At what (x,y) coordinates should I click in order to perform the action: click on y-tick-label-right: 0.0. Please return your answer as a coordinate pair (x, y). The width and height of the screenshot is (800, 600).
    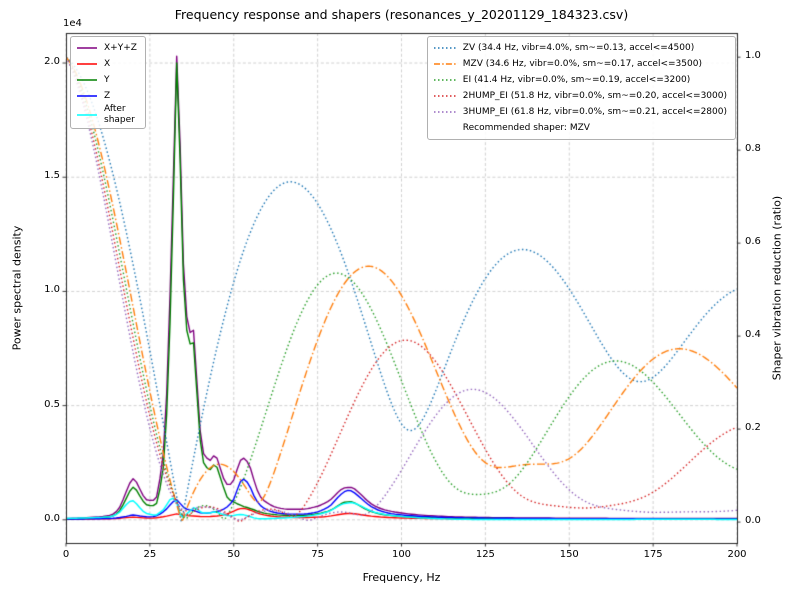
    Looking at the image, I should click on (753, 521).